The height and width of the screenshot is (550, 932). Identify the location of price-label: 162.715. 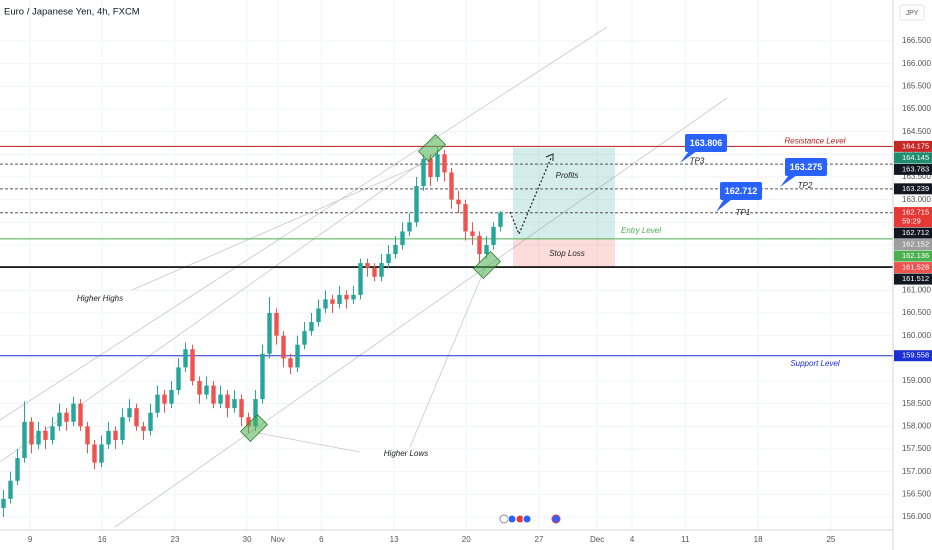
(915, 212).